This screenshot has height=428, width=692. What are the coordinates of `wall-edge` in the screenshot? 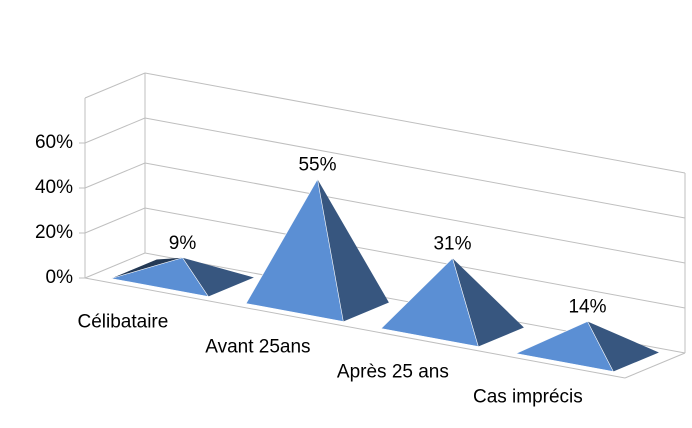 It's located at (115, 85).